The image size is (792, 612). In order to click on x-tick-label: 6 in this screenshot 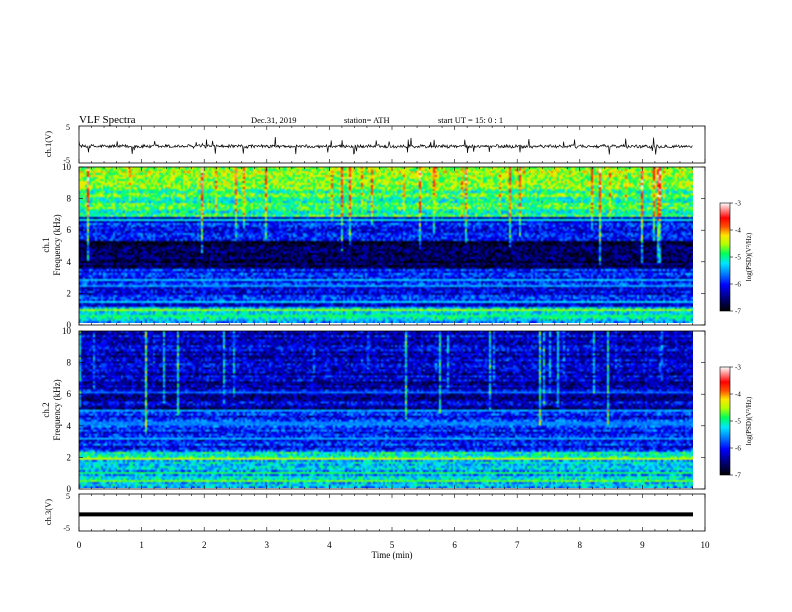, I will do `click(454, 545)`.